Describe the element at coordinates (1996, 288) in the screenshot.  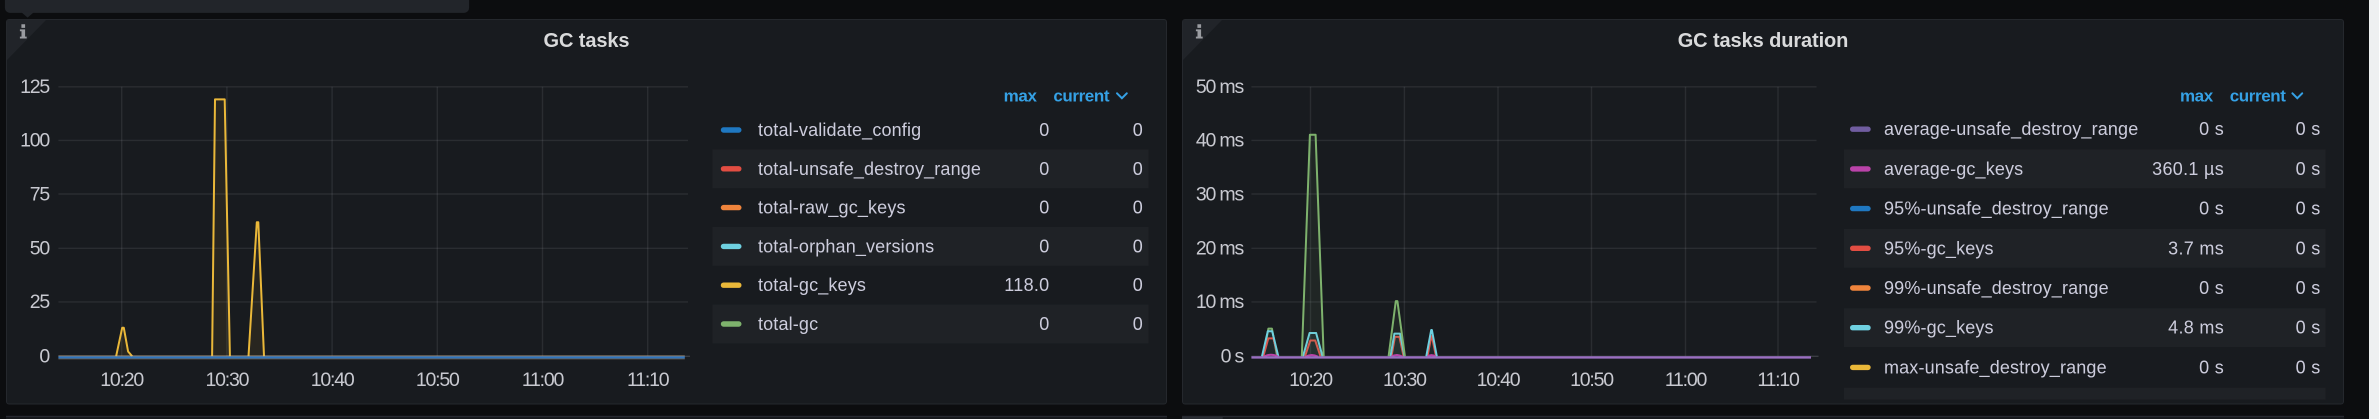
I see `svg-text: 99%-unsafe_destroy_range` at that location.